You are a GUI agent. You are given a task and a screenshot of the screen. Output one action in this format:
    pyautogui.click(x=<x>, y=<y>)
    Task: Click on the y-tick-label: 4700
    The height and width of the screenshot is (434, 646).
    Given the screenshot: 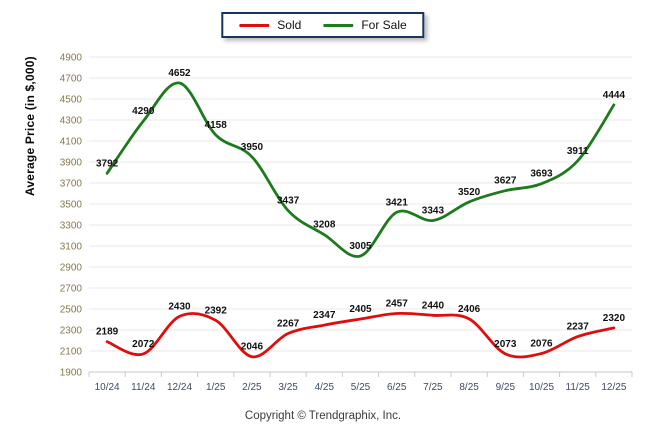 What is the action you would take?
    pyautogui.click(x=71, y=79)
    